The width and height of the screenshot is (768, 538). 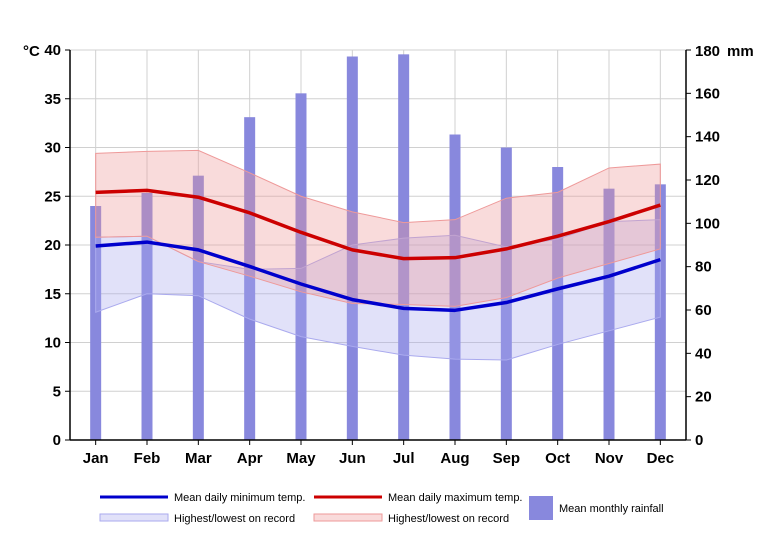 I want to click on right-tick-label: 40, so click(x=703, y=353).